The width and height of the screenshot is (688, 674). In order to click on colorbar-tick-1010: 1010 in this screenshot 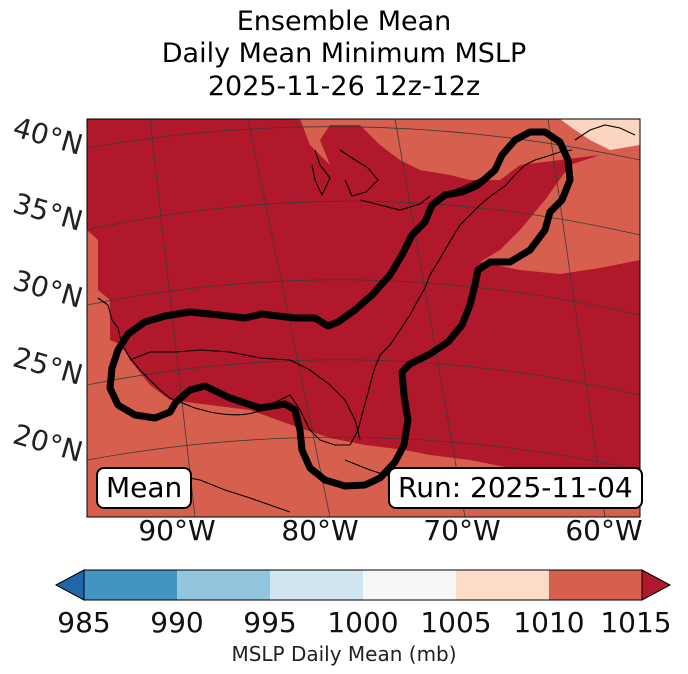, I will do `click(549, 622)`.